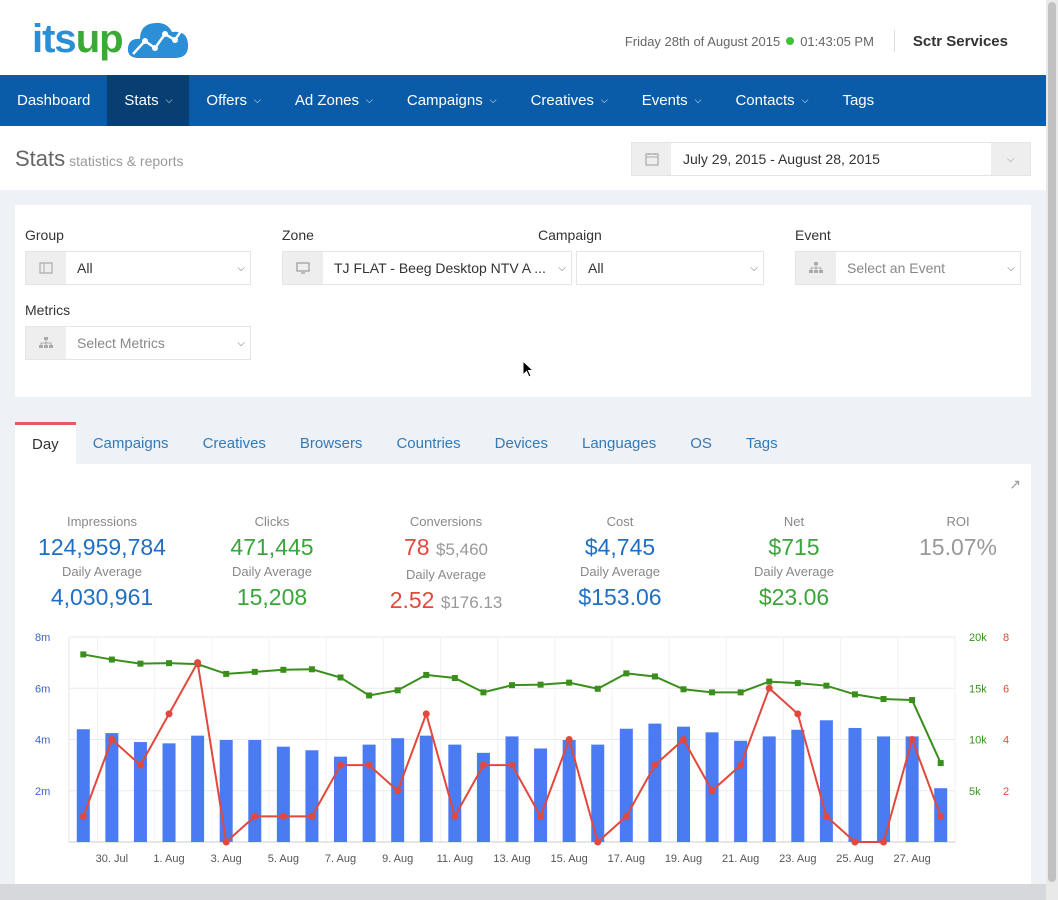 This screenshot has height=900, width=1058. I want to click on stat-avg-label: Daily Average, so click(620, 571).